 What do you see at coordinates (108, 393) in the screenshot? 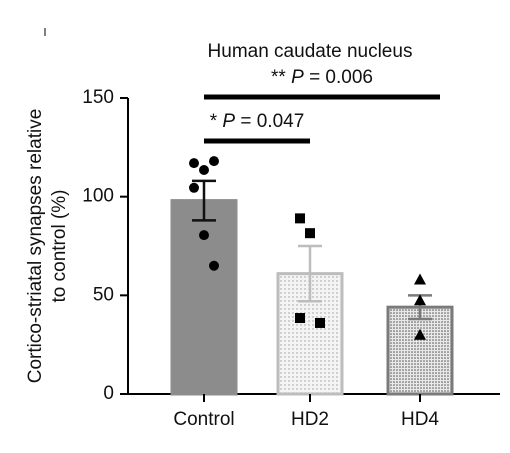
I see `y-tick-label: 0` at bounding box center [108, 393].